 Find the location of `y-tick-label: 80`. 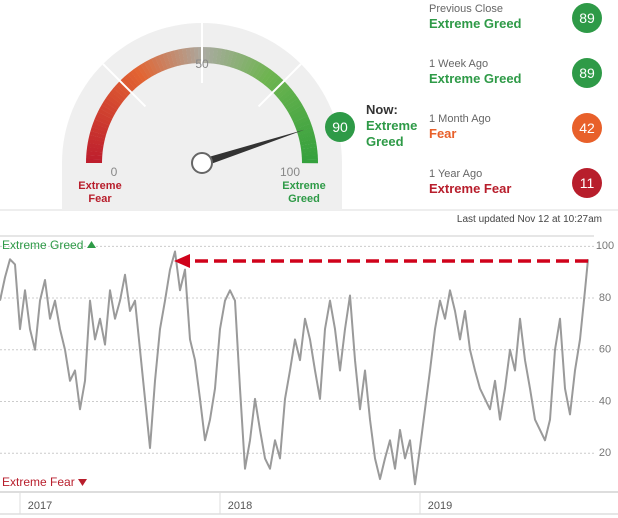

y-tick-label: 80 is located at coordinates (605, 298).